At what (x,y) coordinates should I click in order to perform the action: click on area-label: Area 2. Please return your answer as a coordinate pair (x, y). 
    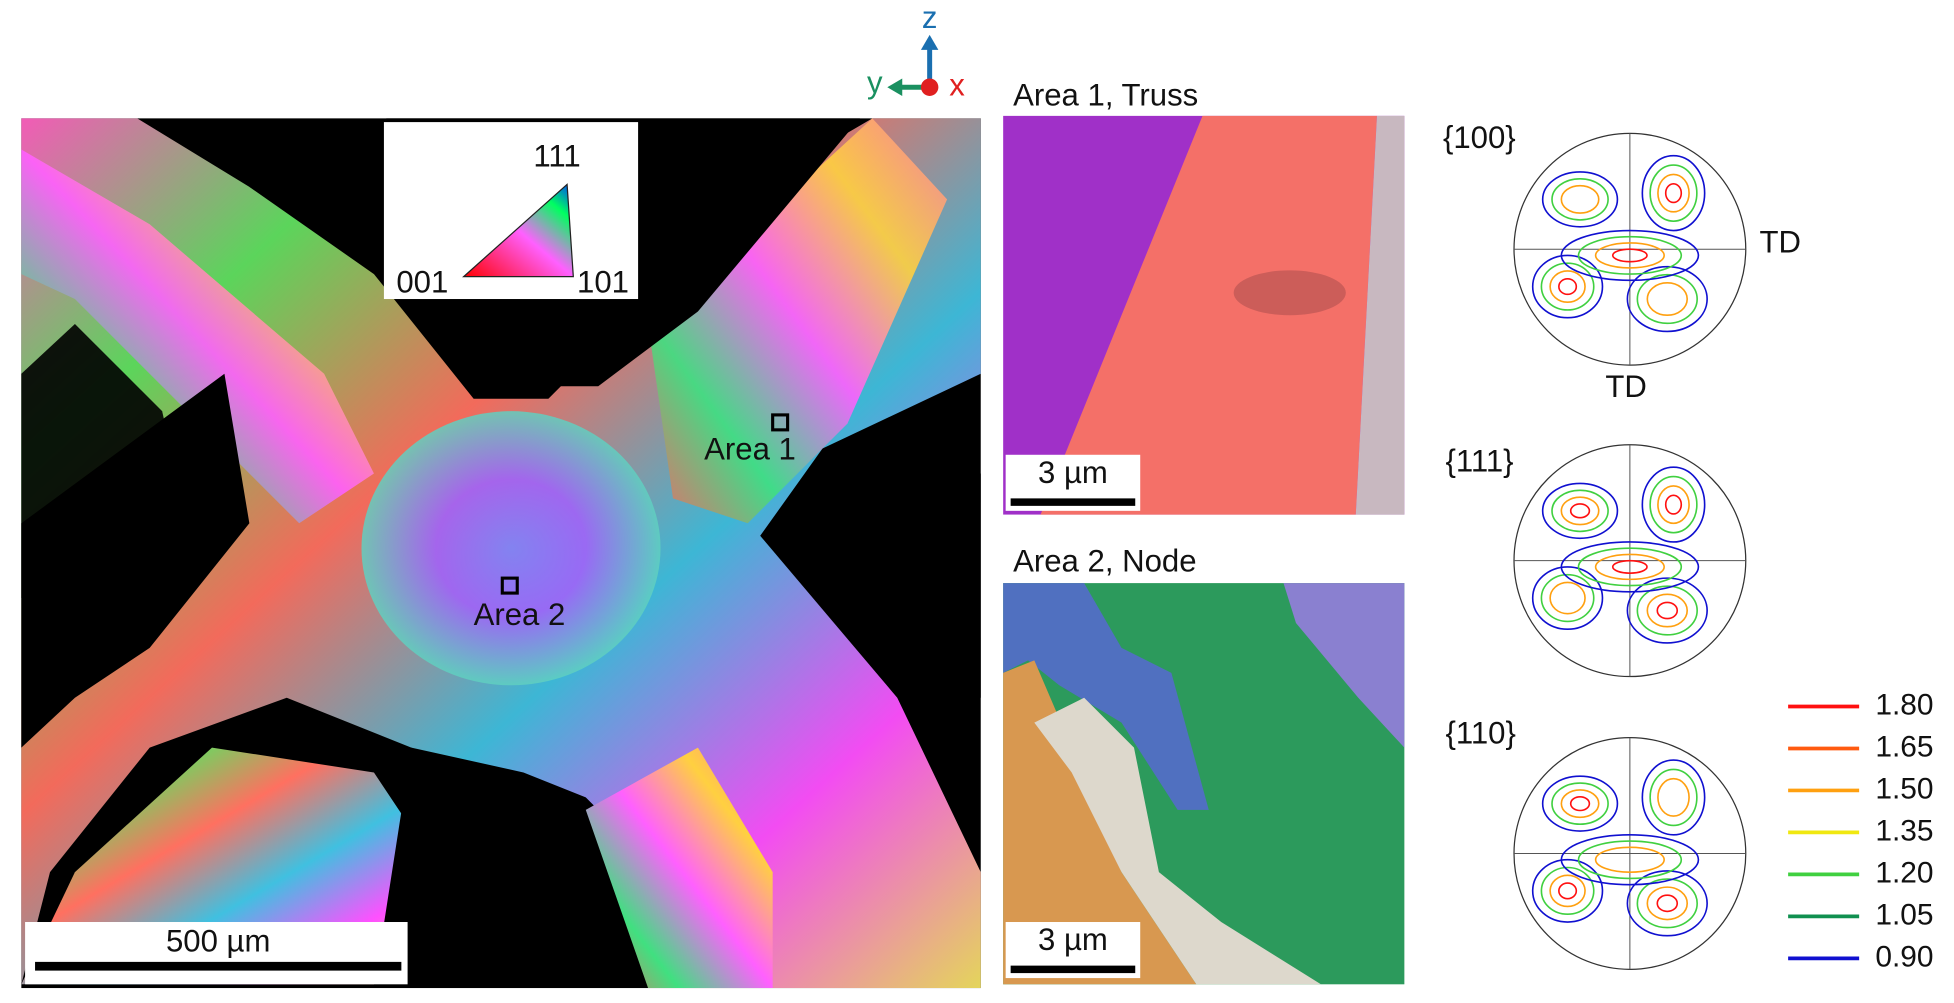
    Looking at the image, I should click on (520, 614).